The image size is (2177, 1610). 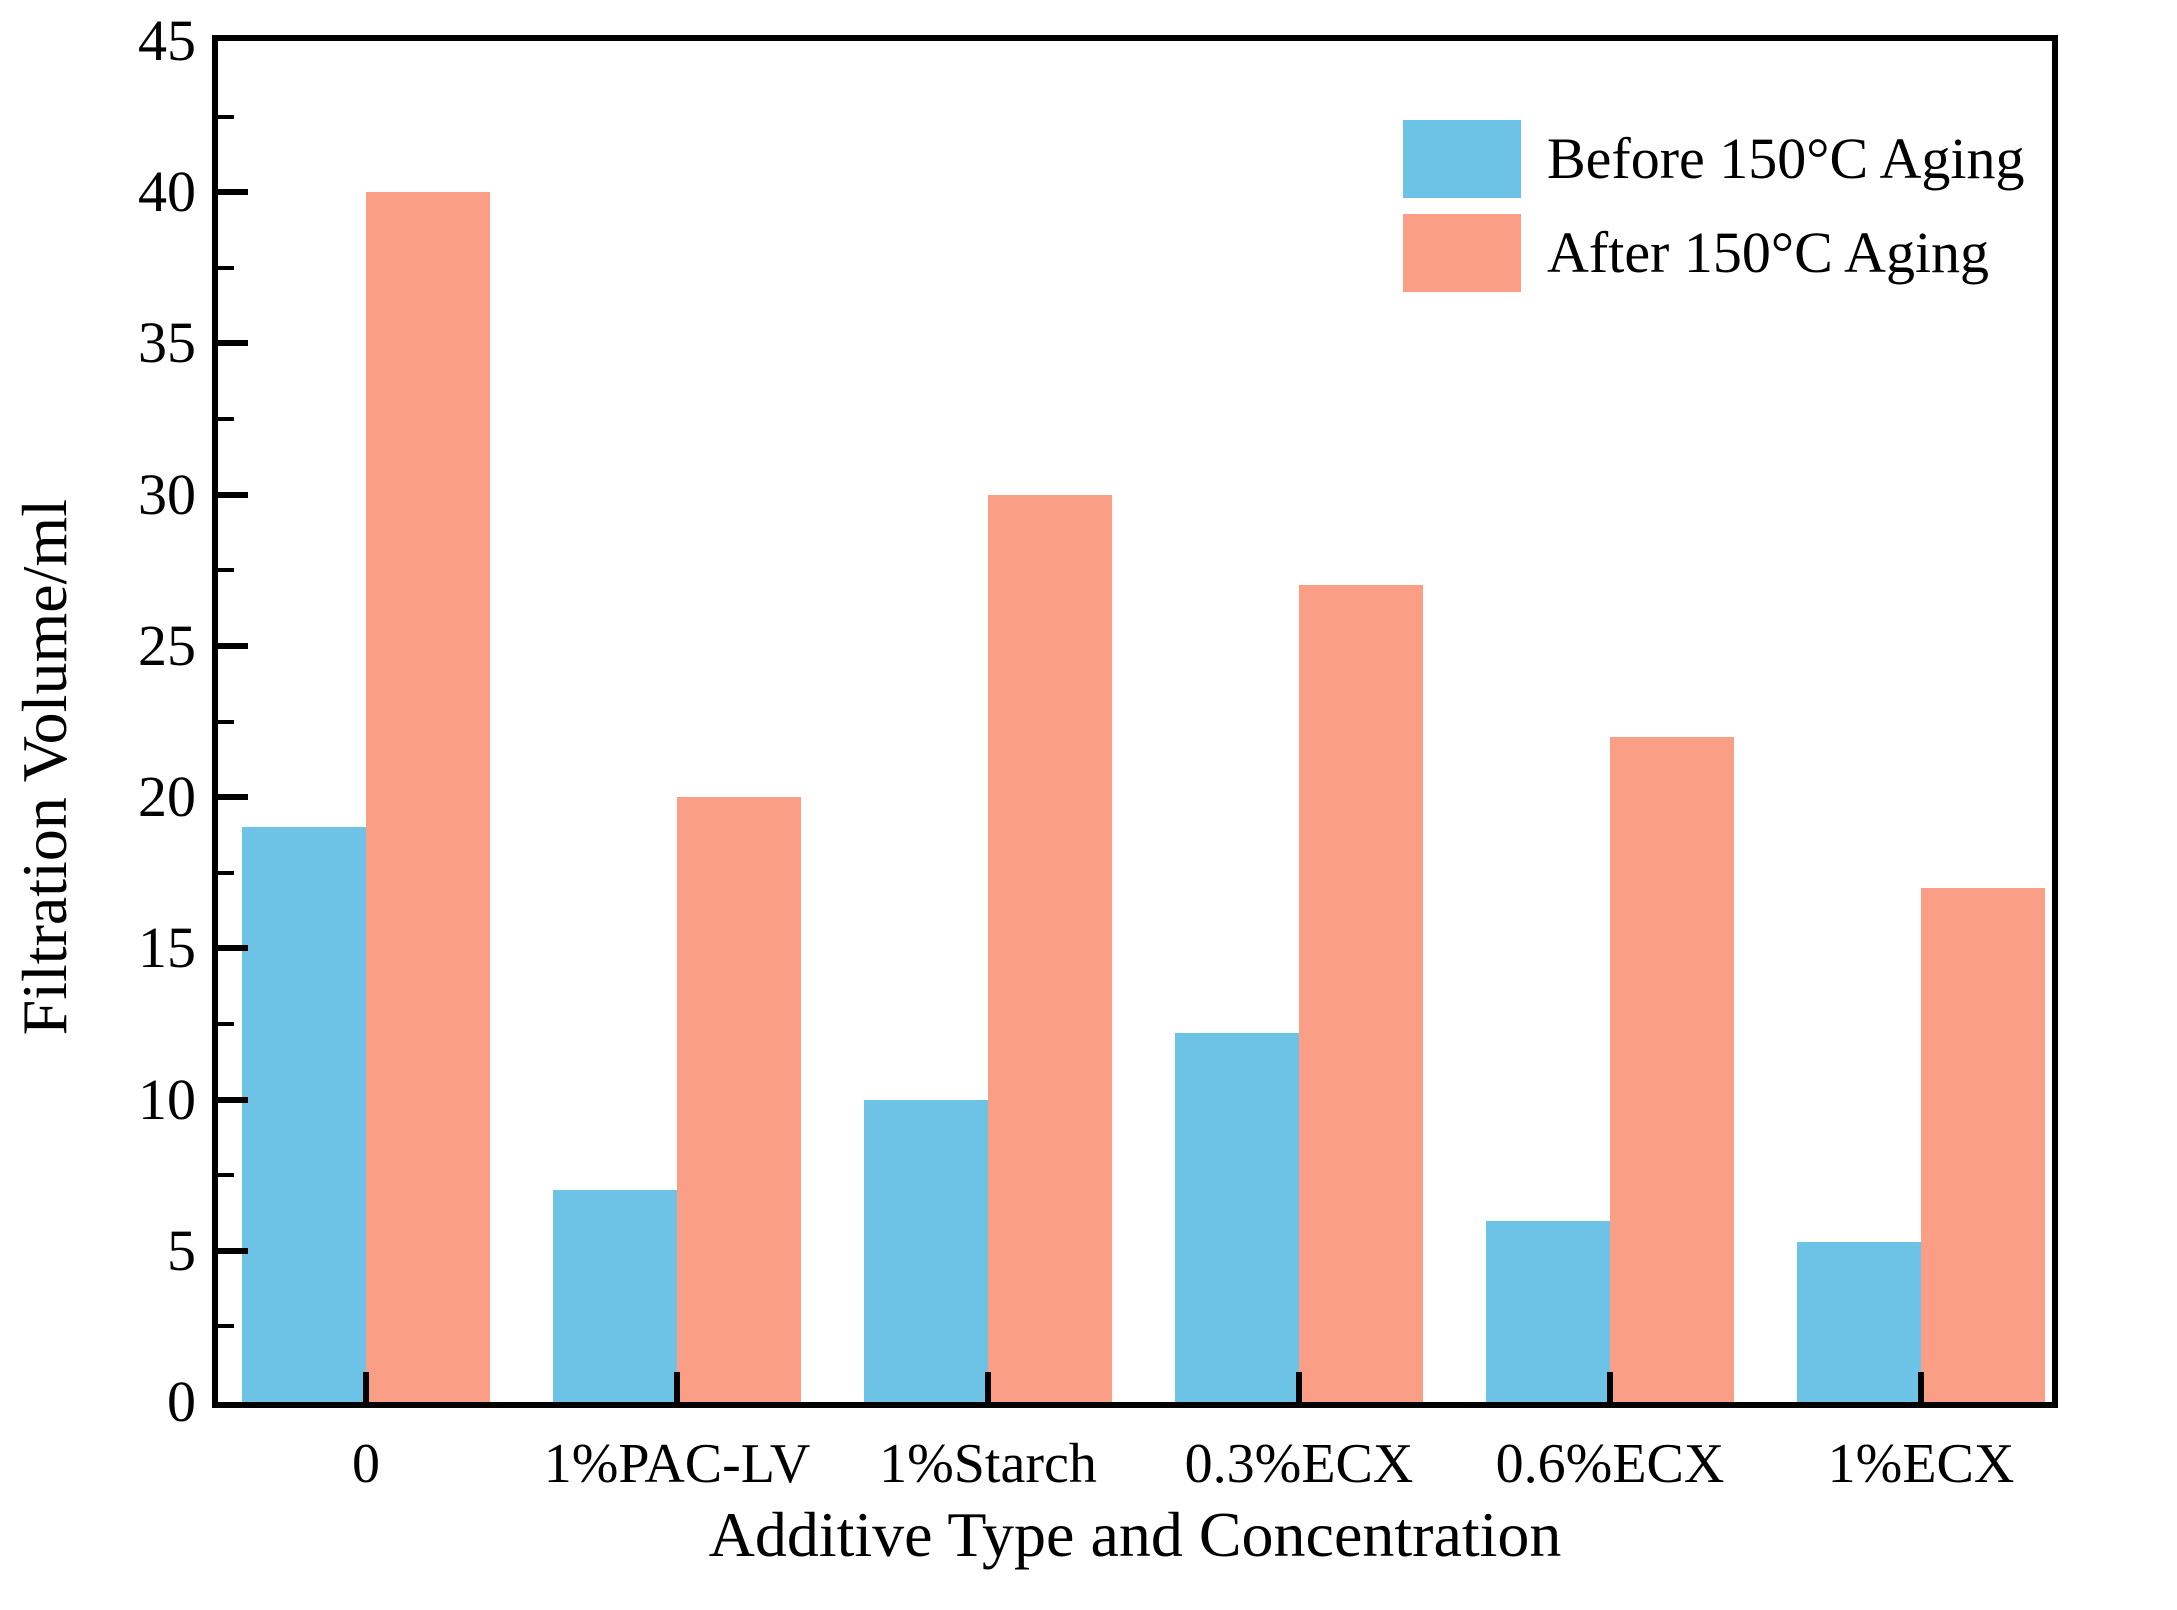 What do you see at coordinates (1983, 1144) in the screenshot?
I see `bar-series1-cat5` at bounding box center [1983, 1144].